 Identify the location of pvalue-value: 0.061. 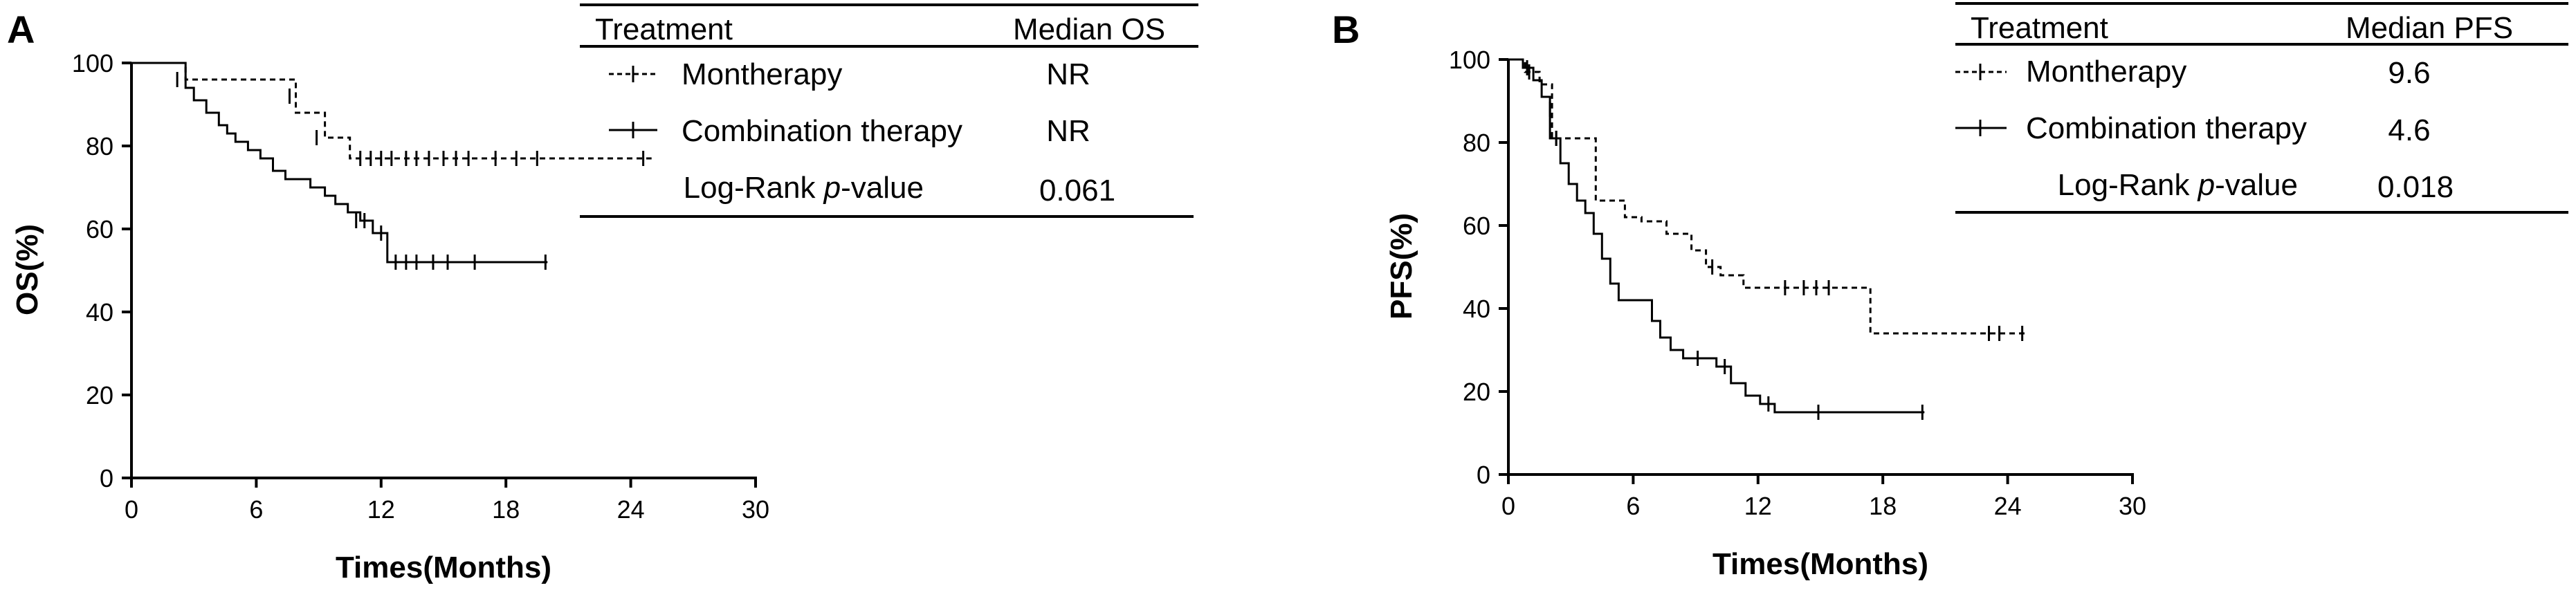
(1077, 191).